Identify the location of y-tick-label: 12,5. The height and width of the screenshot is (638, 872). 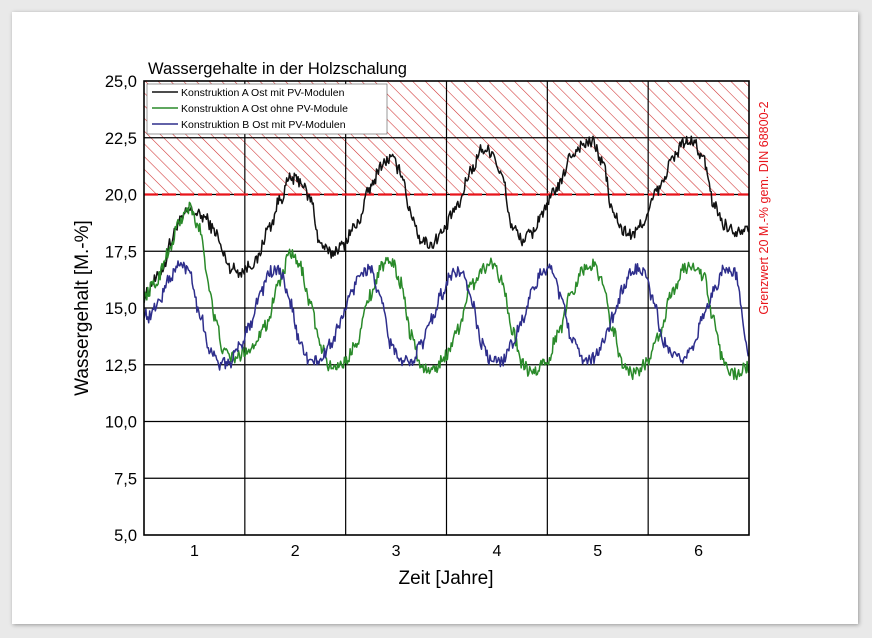
(121, 366).